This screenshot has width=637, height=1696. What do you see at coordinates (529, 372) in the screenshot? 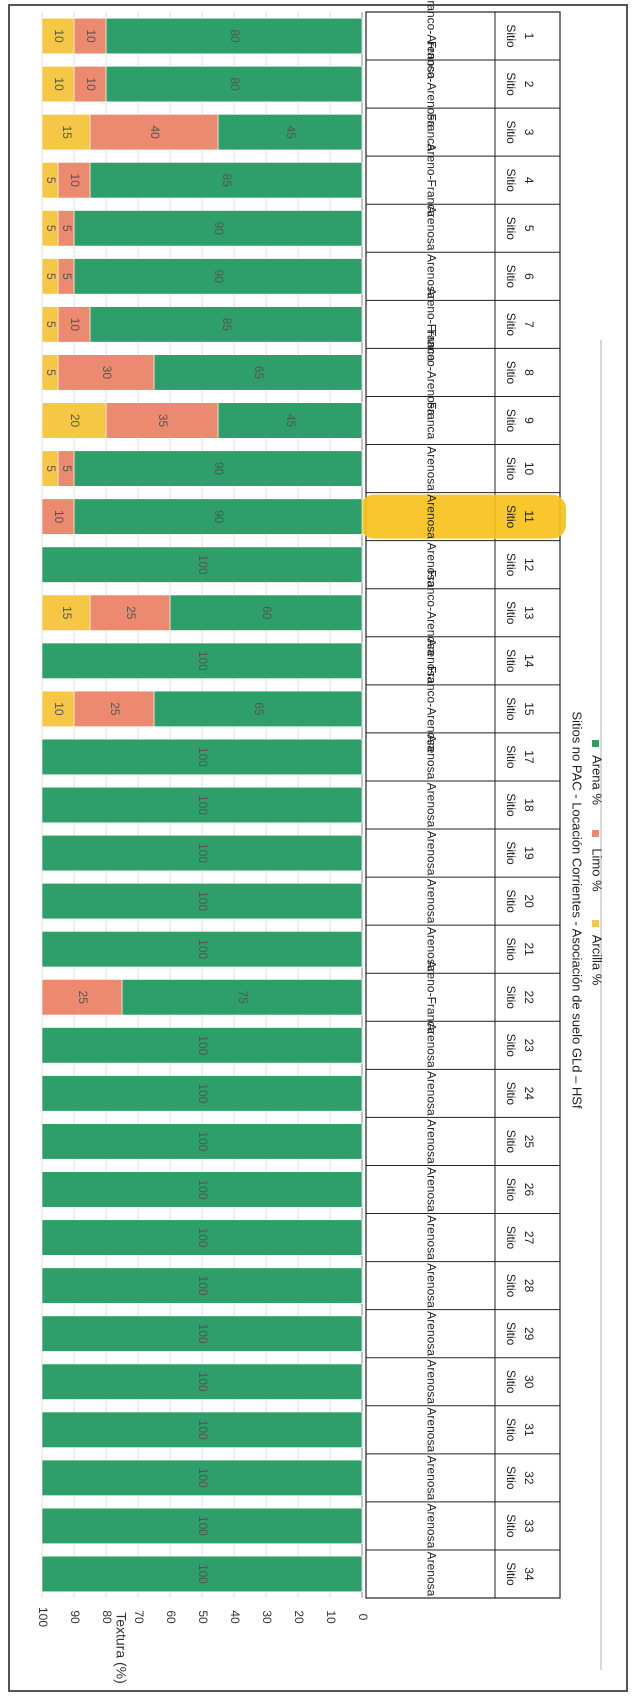
I see `category-site-number: 8` at bounding box center [529, 372].